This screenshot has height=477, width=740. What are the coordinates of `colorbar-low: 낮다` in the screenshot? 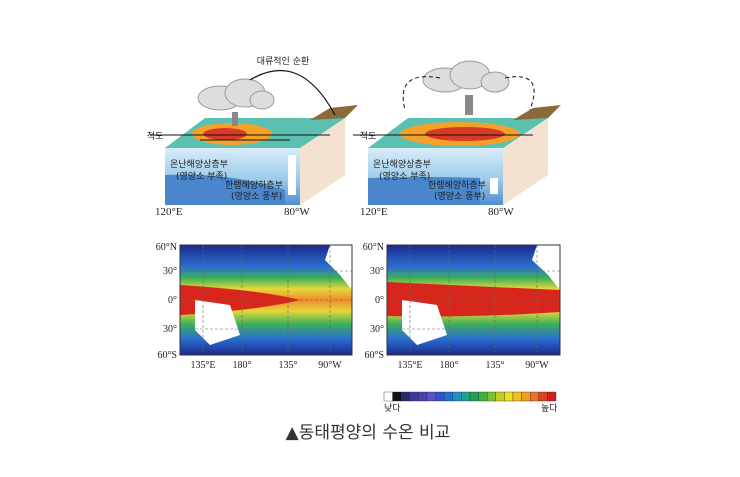 It's located at (392, 408).